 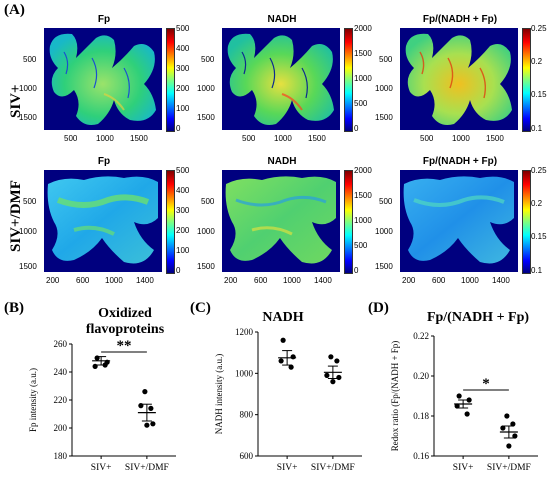 I want to click on panel-letter-b: (B), so click(x=14, y=308).